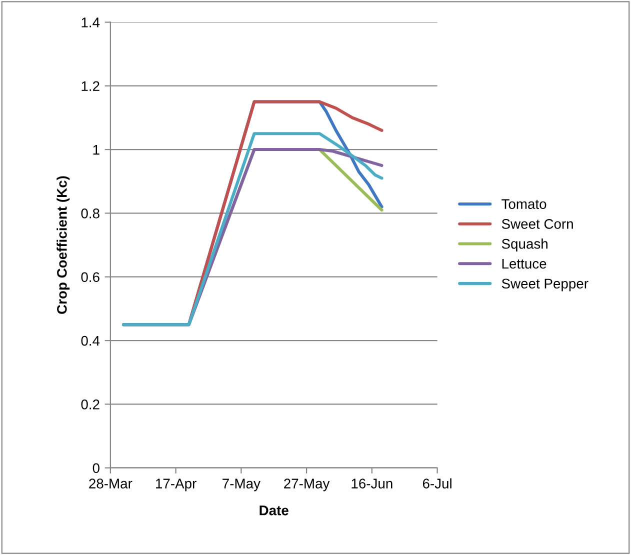  I want to click on x-tick-label: 6-Jul, so click(437, 483).